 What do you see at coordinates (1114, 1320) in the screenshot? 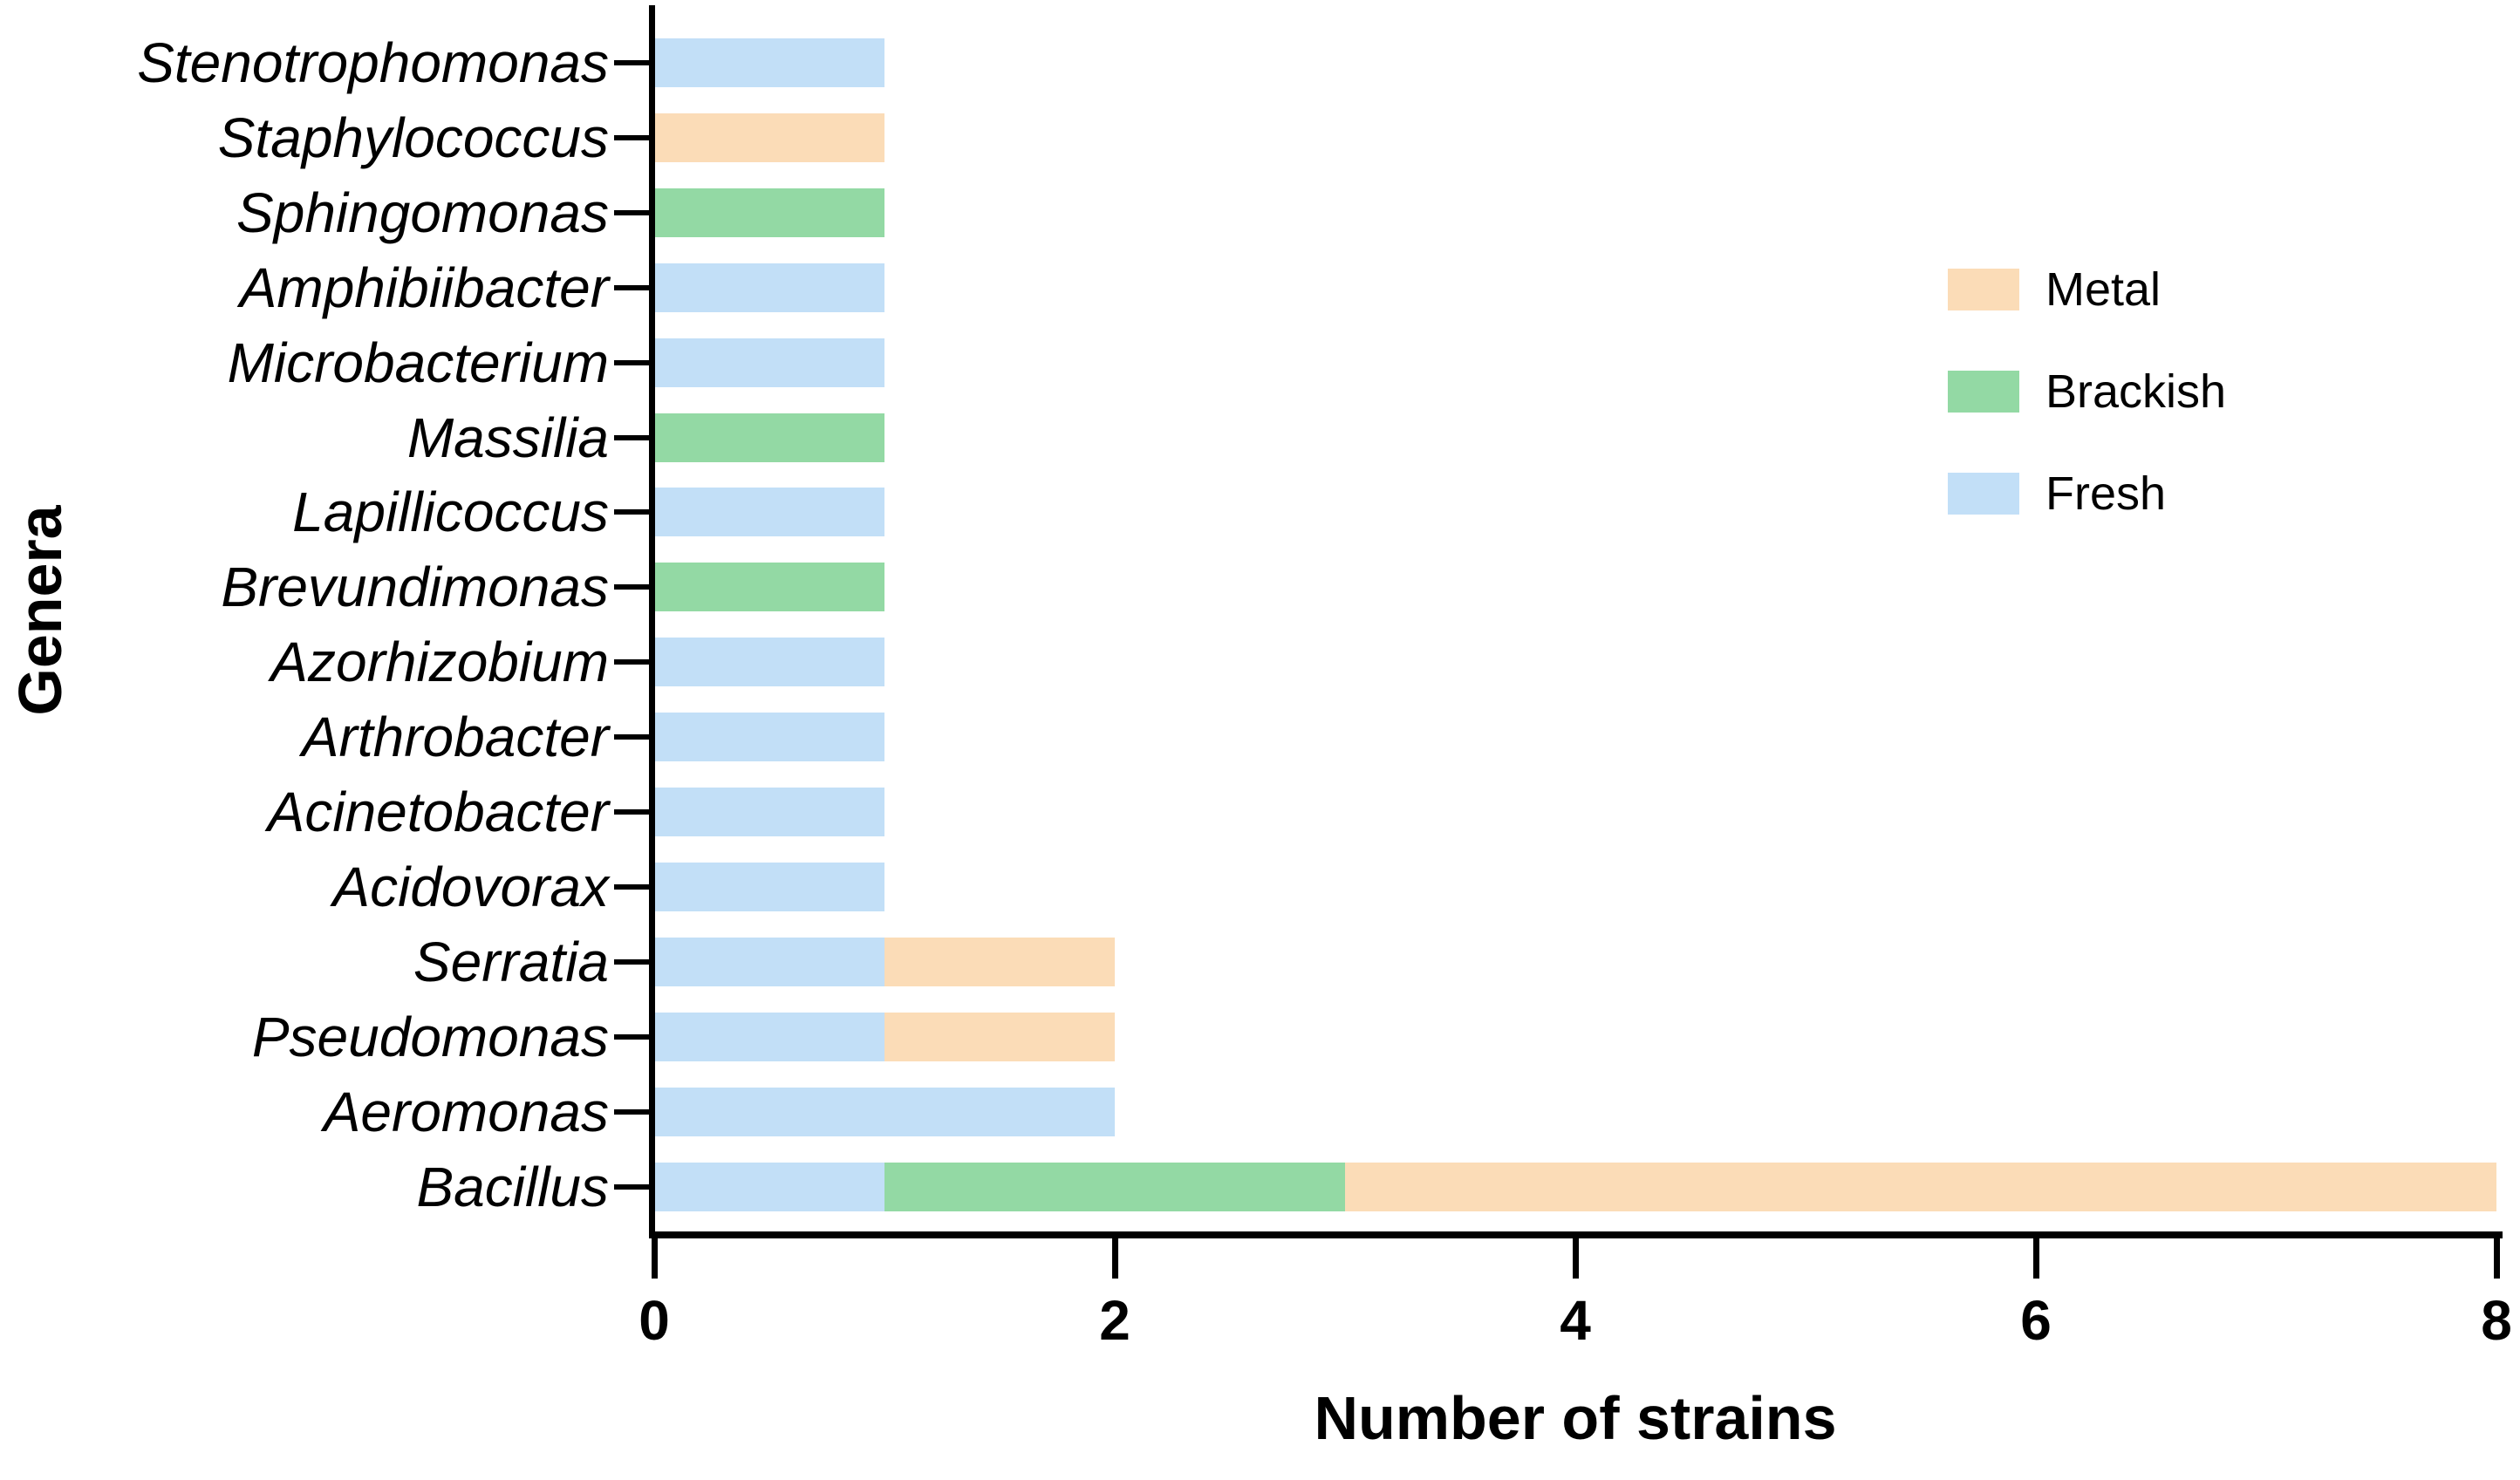
I see `x-tick-label: 2` at bounding box center [1114, 1320].